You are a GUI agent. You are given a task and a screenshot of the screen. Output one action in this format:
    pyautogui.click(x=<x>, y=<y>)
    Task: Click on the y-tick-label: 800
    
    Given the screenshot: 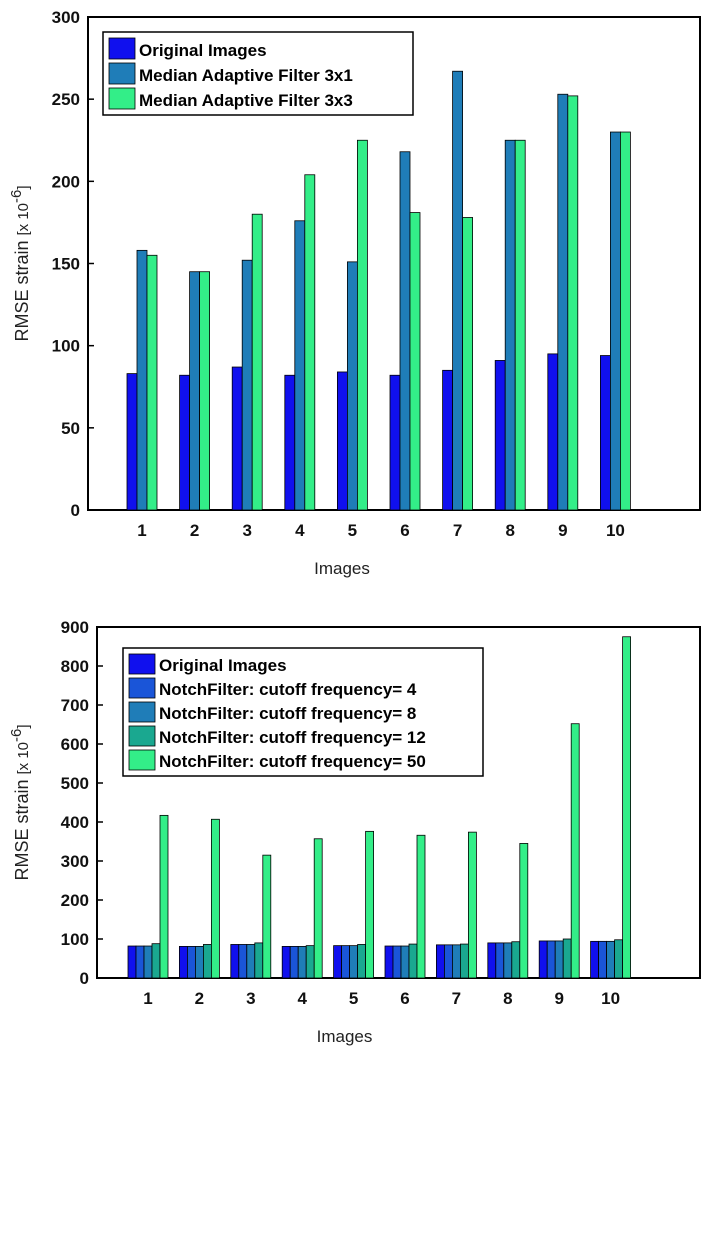 What is the action you would take?
    pyautogui.click(x=75, y=666)
    